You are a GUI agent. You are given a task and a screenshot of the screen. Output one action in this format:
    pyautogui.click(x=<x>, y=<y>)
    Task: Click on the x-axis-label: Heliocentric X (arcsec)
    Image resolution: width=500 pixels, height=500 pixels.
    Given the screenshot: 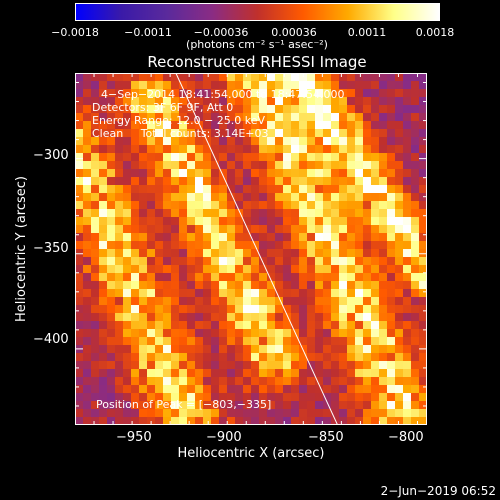 What is the action you would take?
    pyautogui.click(x=251, y=453)
    